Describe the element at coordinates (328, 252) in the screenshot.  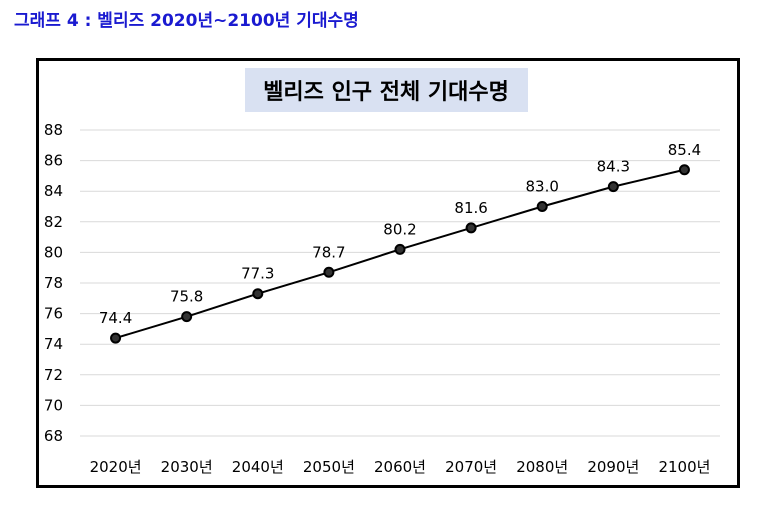
I see `data-label: 78.7` at that location.